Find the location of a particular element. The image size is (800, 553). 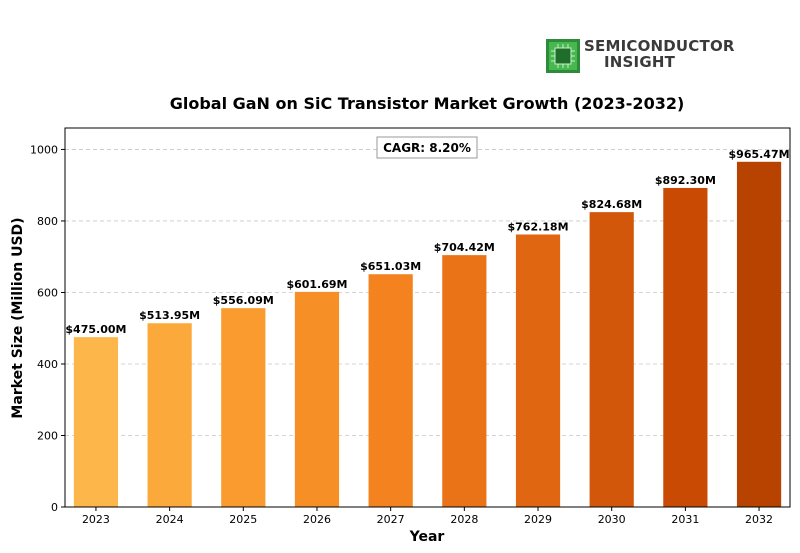

brand-line2: INSIGHT is located at coordinates (640, 62).